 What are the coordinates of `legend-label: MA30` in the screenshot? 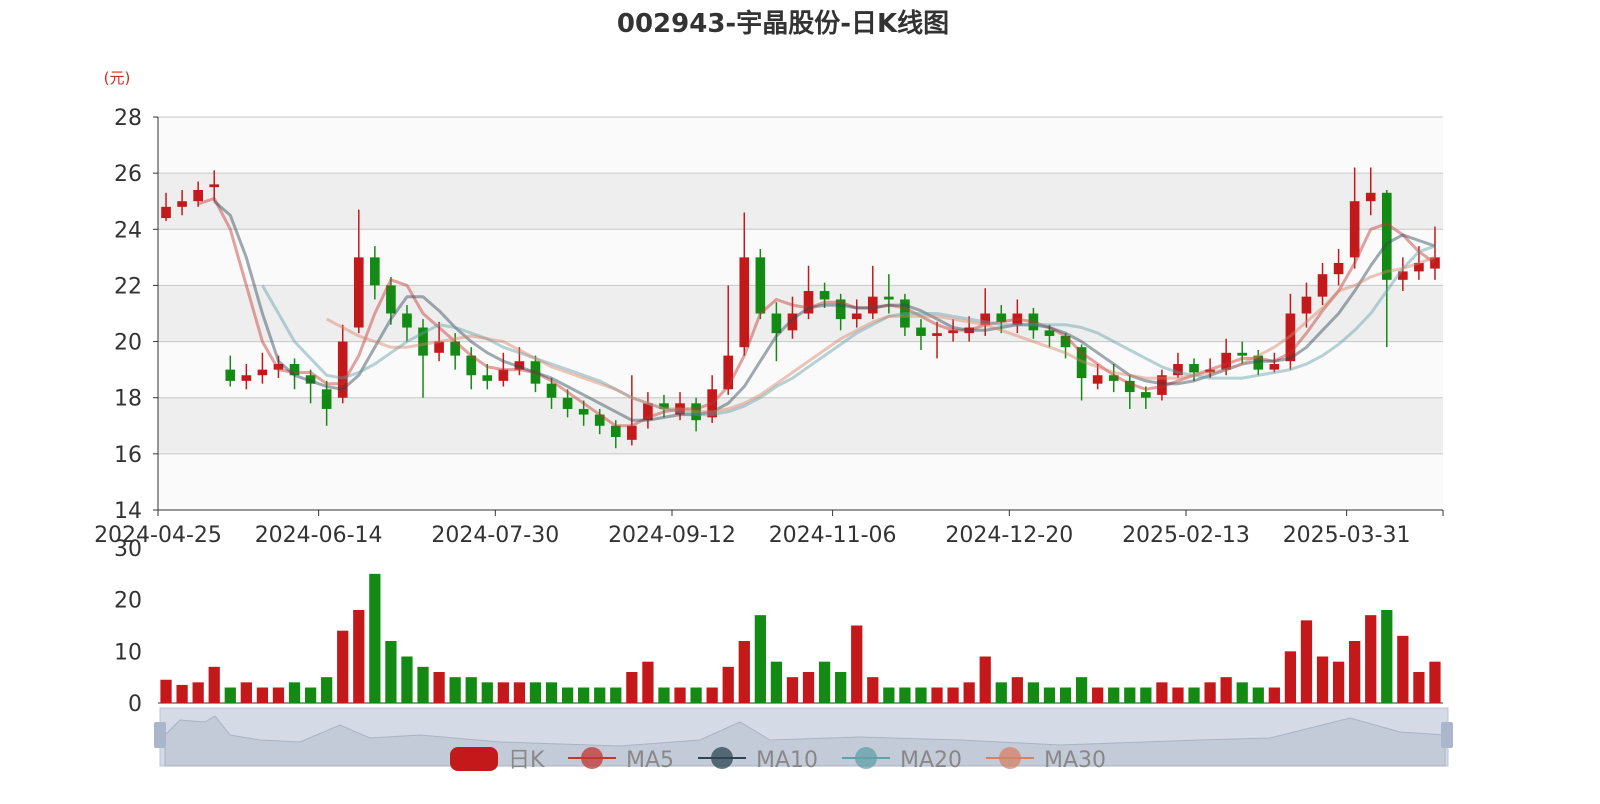 It's located at (1075, 760).